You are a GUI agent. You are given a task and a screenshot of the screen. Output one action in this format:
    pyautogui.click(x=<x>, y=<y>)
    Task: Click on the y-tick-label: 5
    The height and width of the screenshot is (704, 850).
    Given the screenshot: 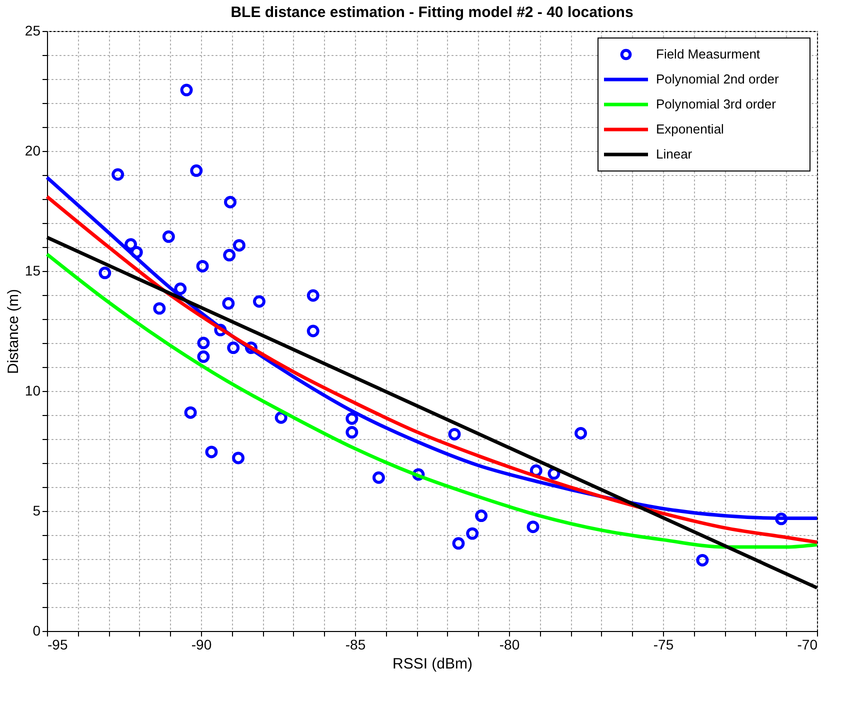 What is the action you would take?
    pyautogui.click(x=36, y=510)
    